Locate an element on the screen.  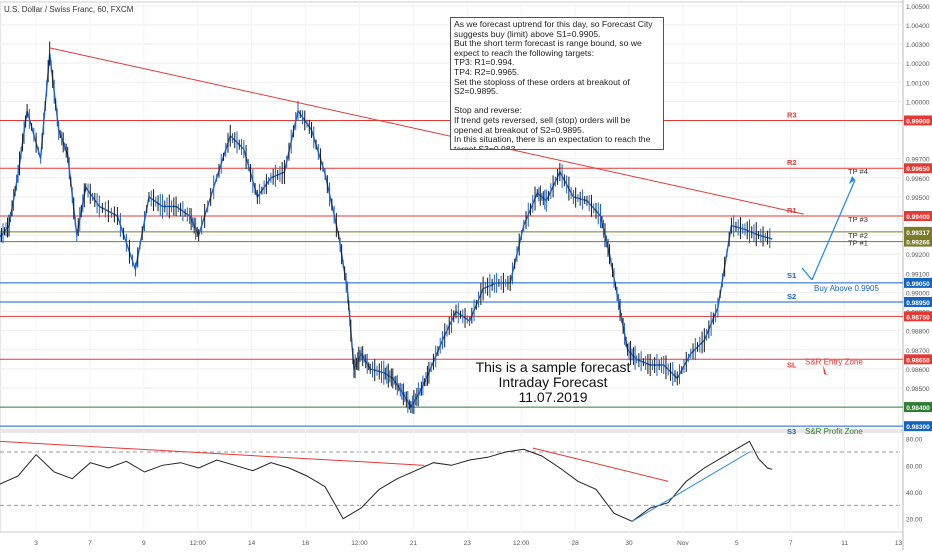
level-name-label: TP #4 is located at coordinates (858, 171).